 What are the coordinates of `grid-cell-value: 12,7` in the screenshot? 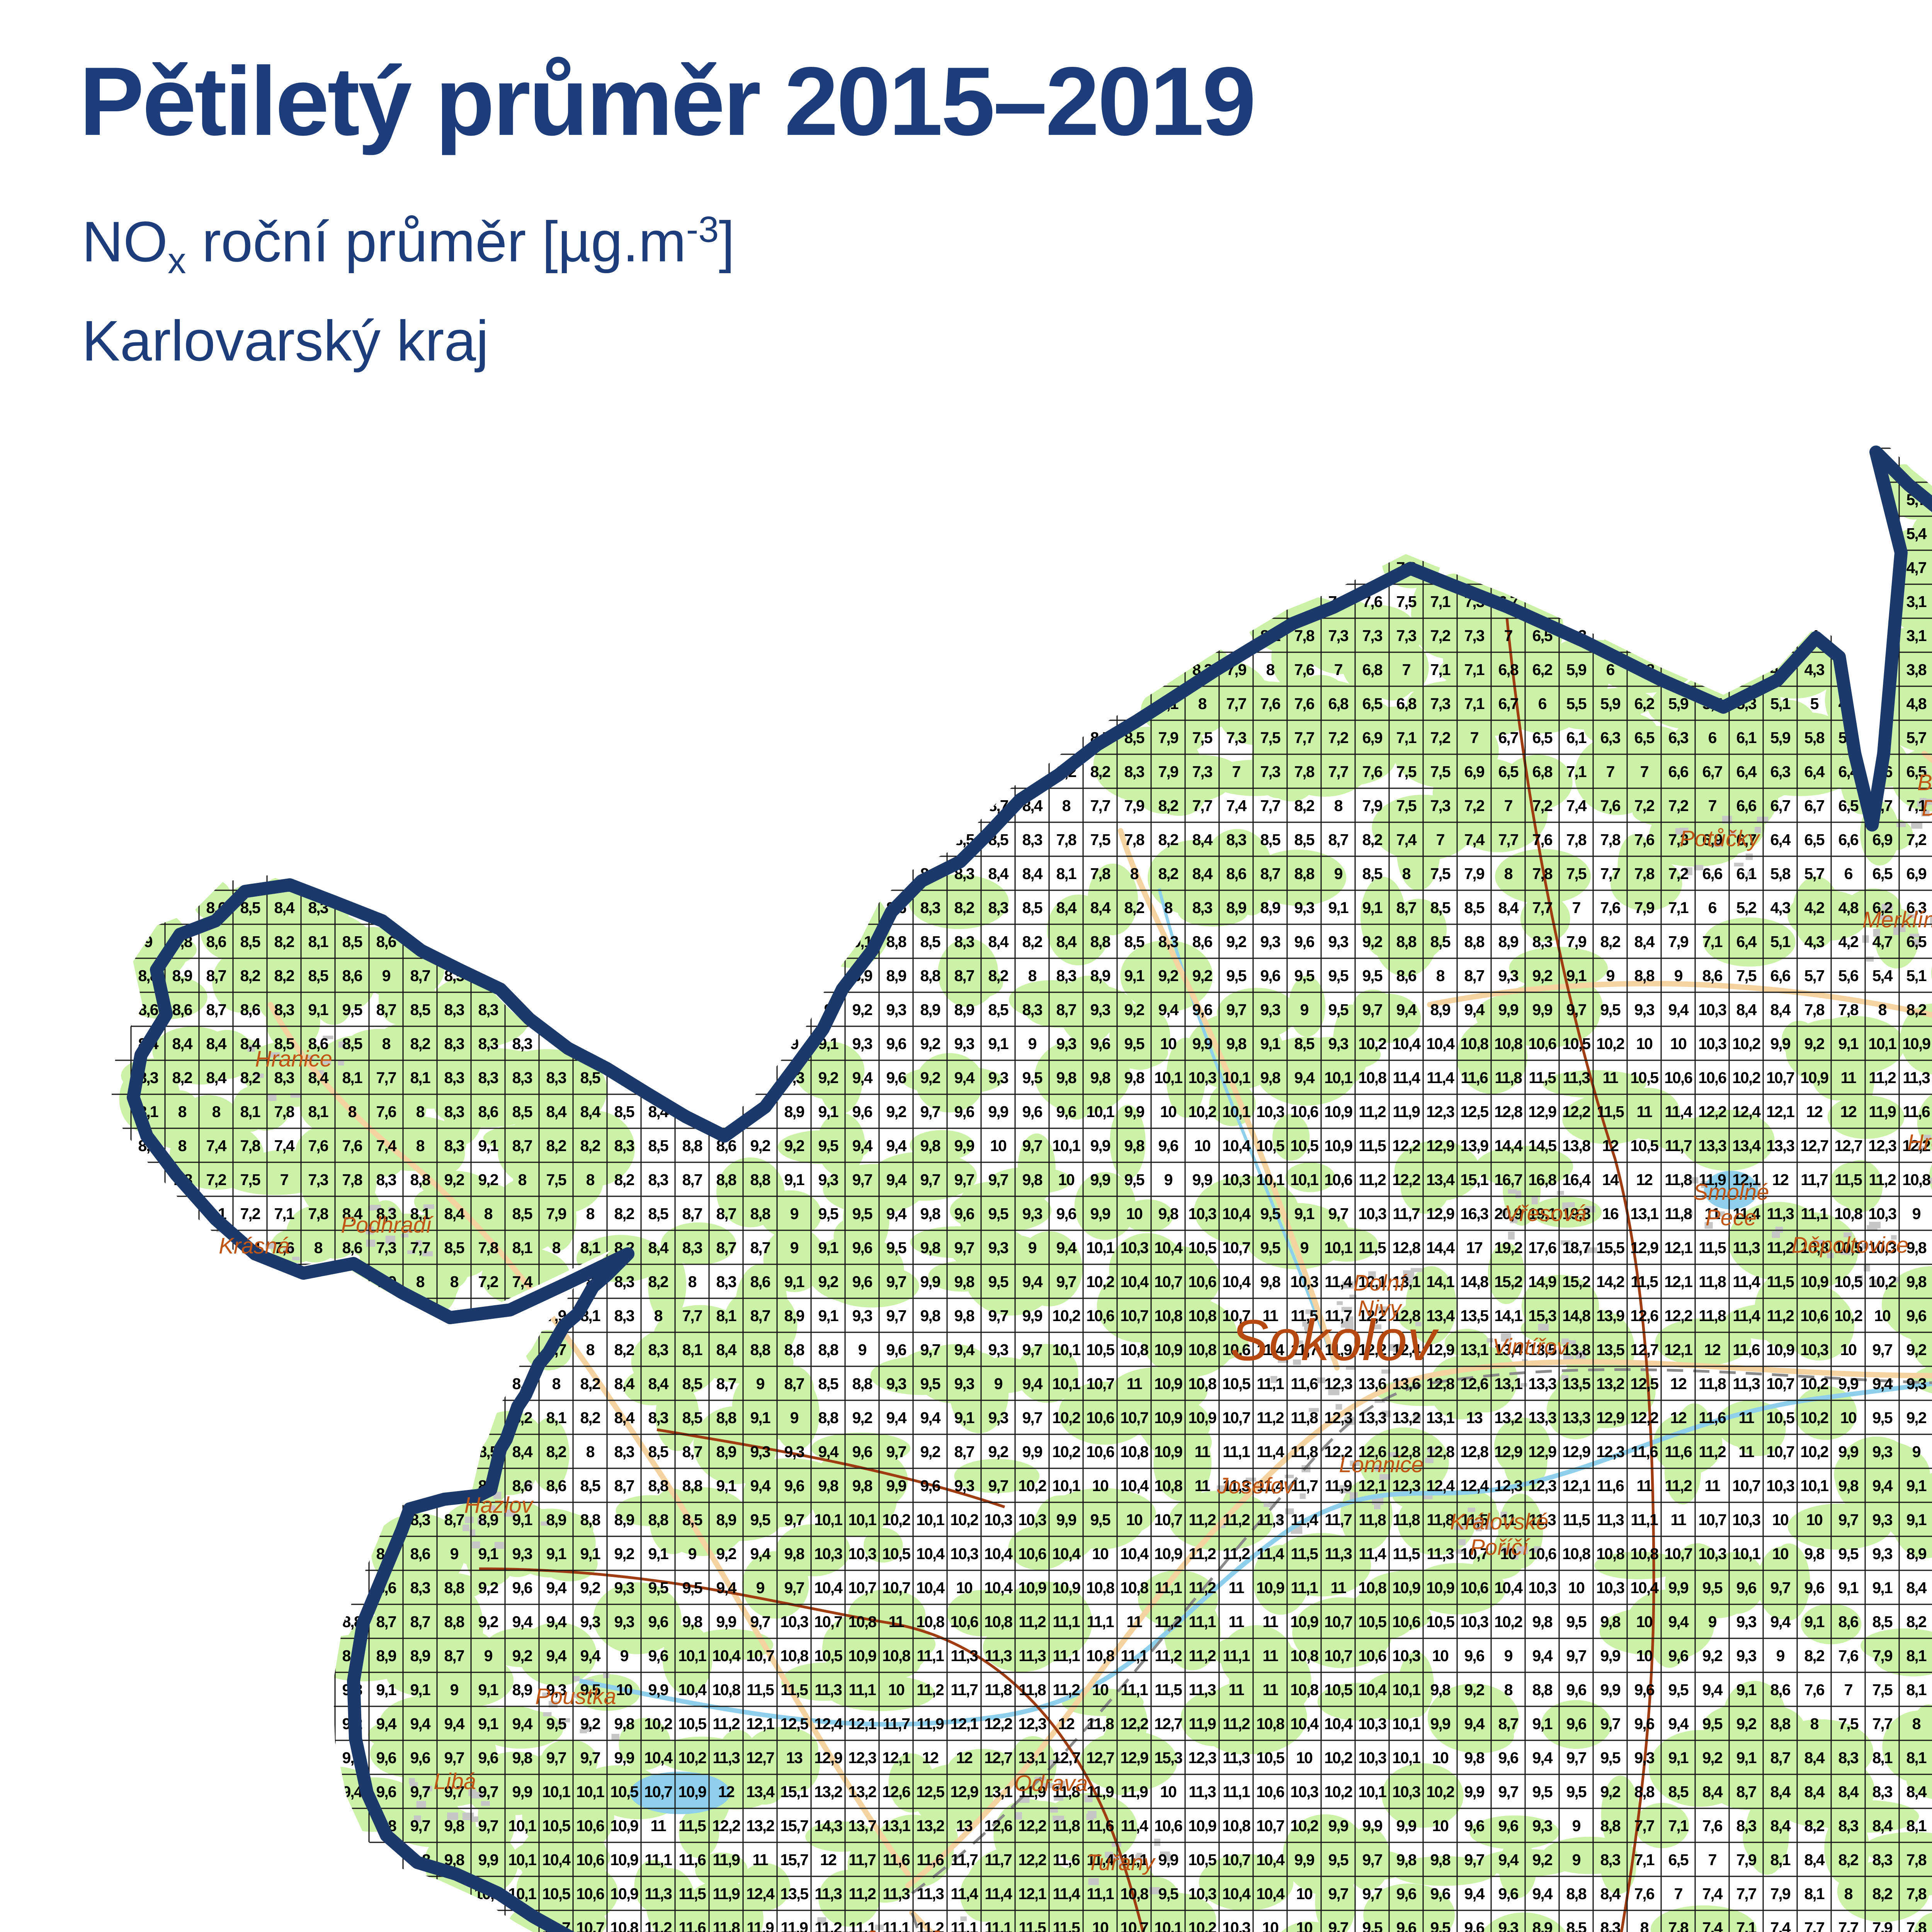 It's located at (1168, 1724).